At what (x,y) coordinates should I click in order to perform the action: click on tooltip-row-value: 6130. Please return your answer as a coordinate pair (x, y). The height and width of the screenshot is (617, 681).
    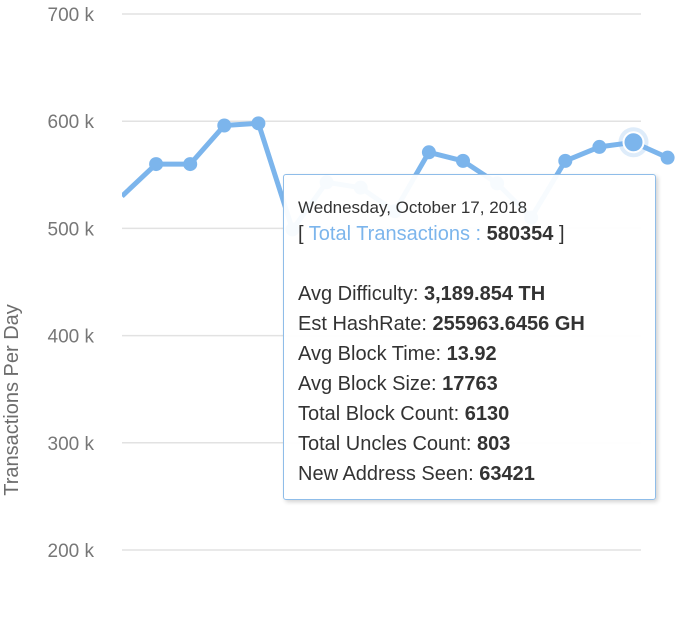
    Looking at the image, I should click on (487, 414).